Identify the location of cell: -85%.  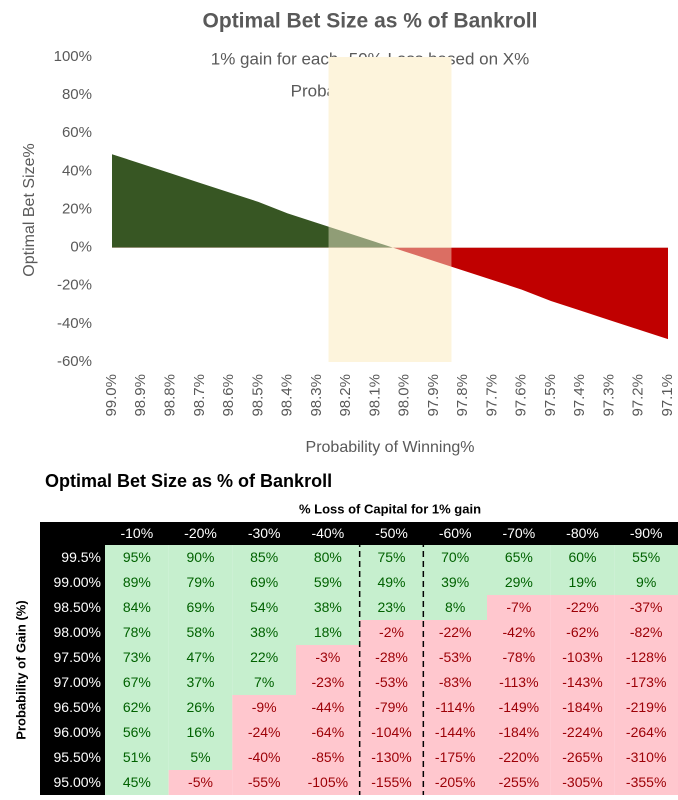
(327, 757).